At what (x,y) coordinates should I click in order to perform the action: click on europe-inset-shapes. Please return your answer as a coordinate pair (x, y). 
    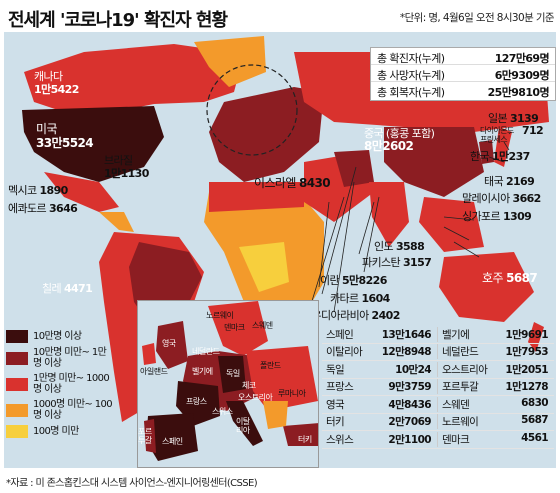
    Looking at the image, I should click on (230, 381).